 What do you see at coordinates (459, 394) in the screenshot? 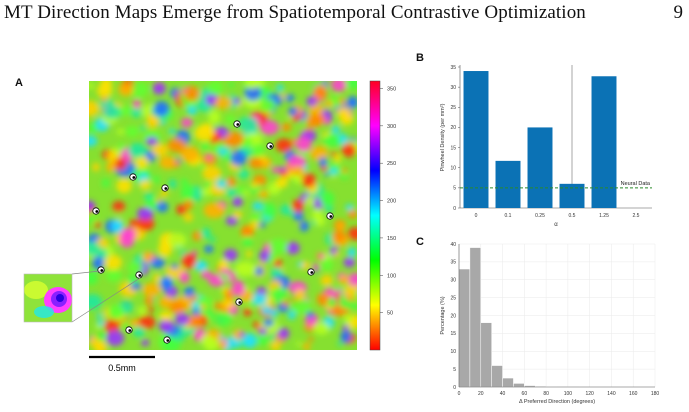
I see `x-tick-label: 0` at bounding box center [459, 394].